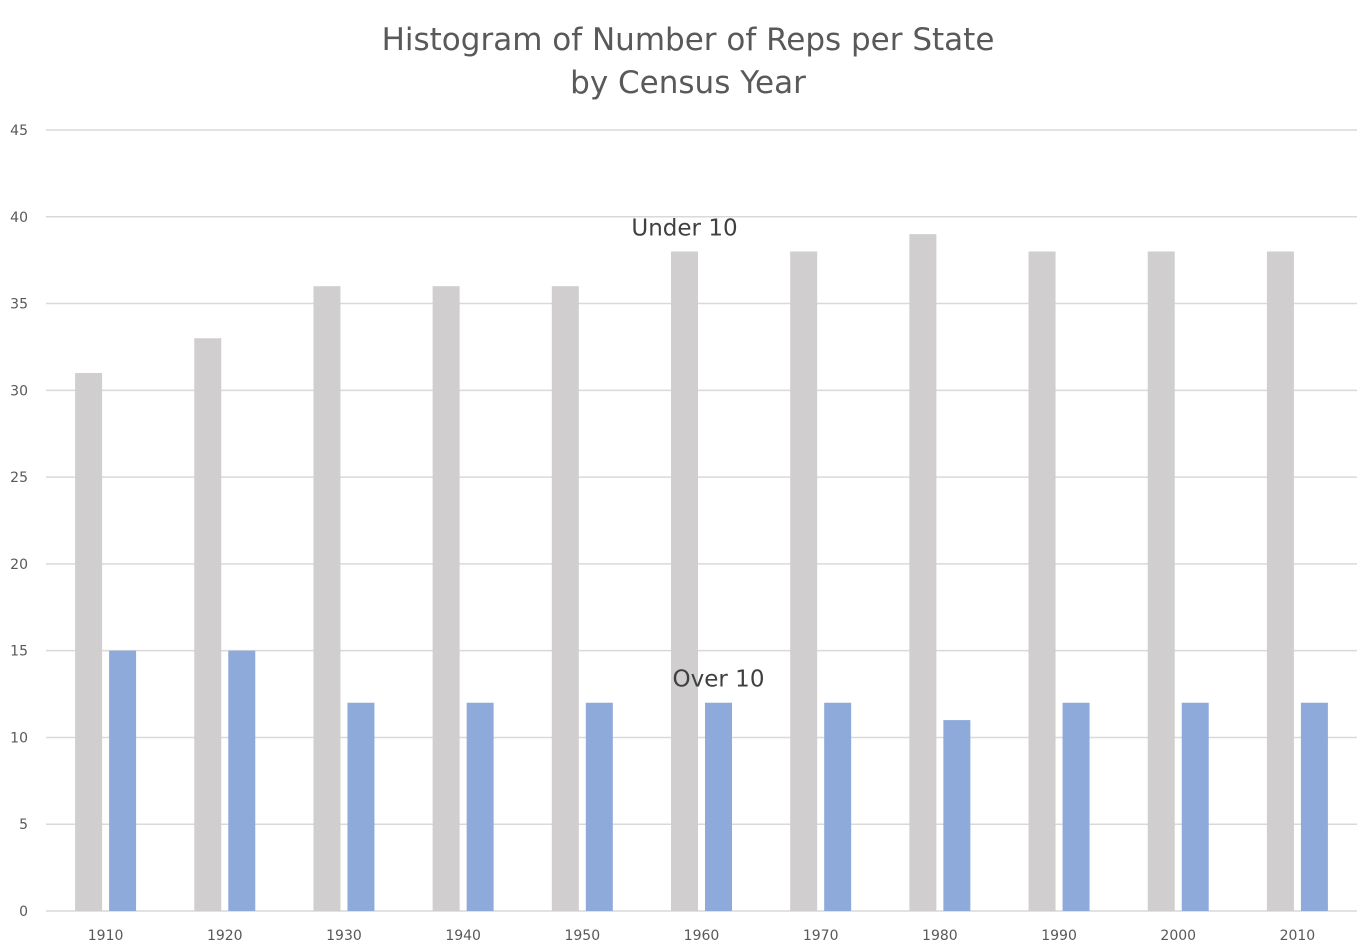  Describe the element at coordinates (1280, 581) in the screenshot. I see `bar-under-10-2010` at that location.